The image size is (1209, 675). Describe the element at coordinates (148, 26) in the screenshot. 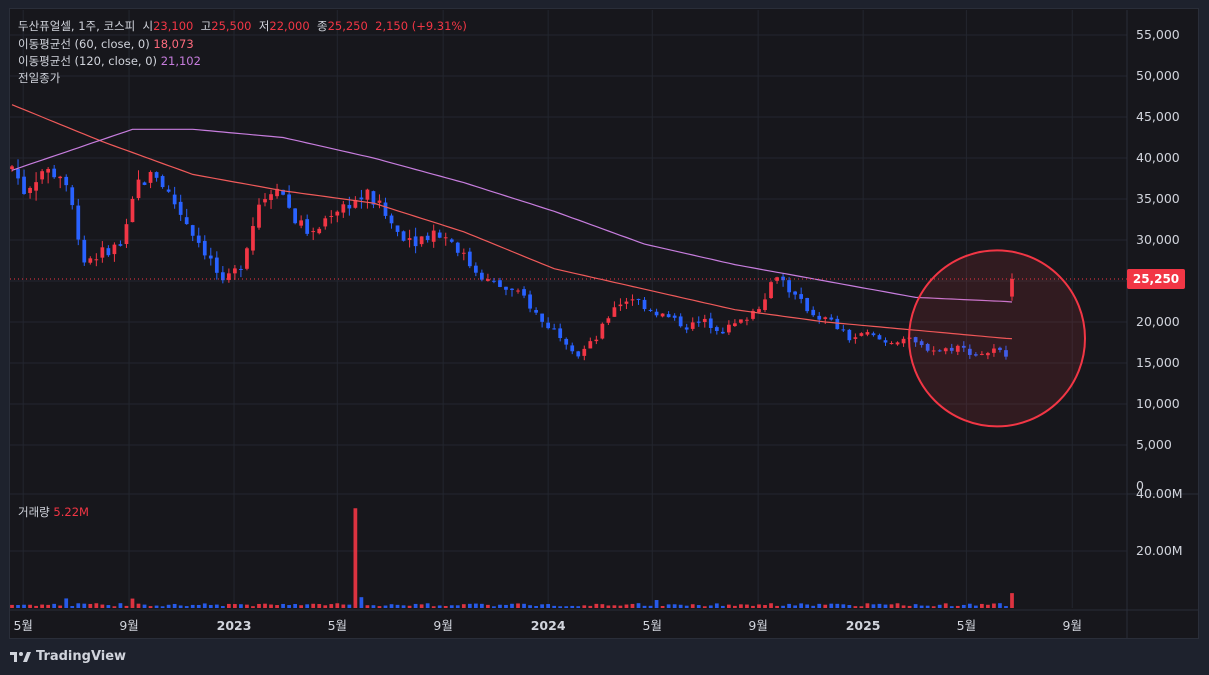

I see `open-label: 시` at that location.